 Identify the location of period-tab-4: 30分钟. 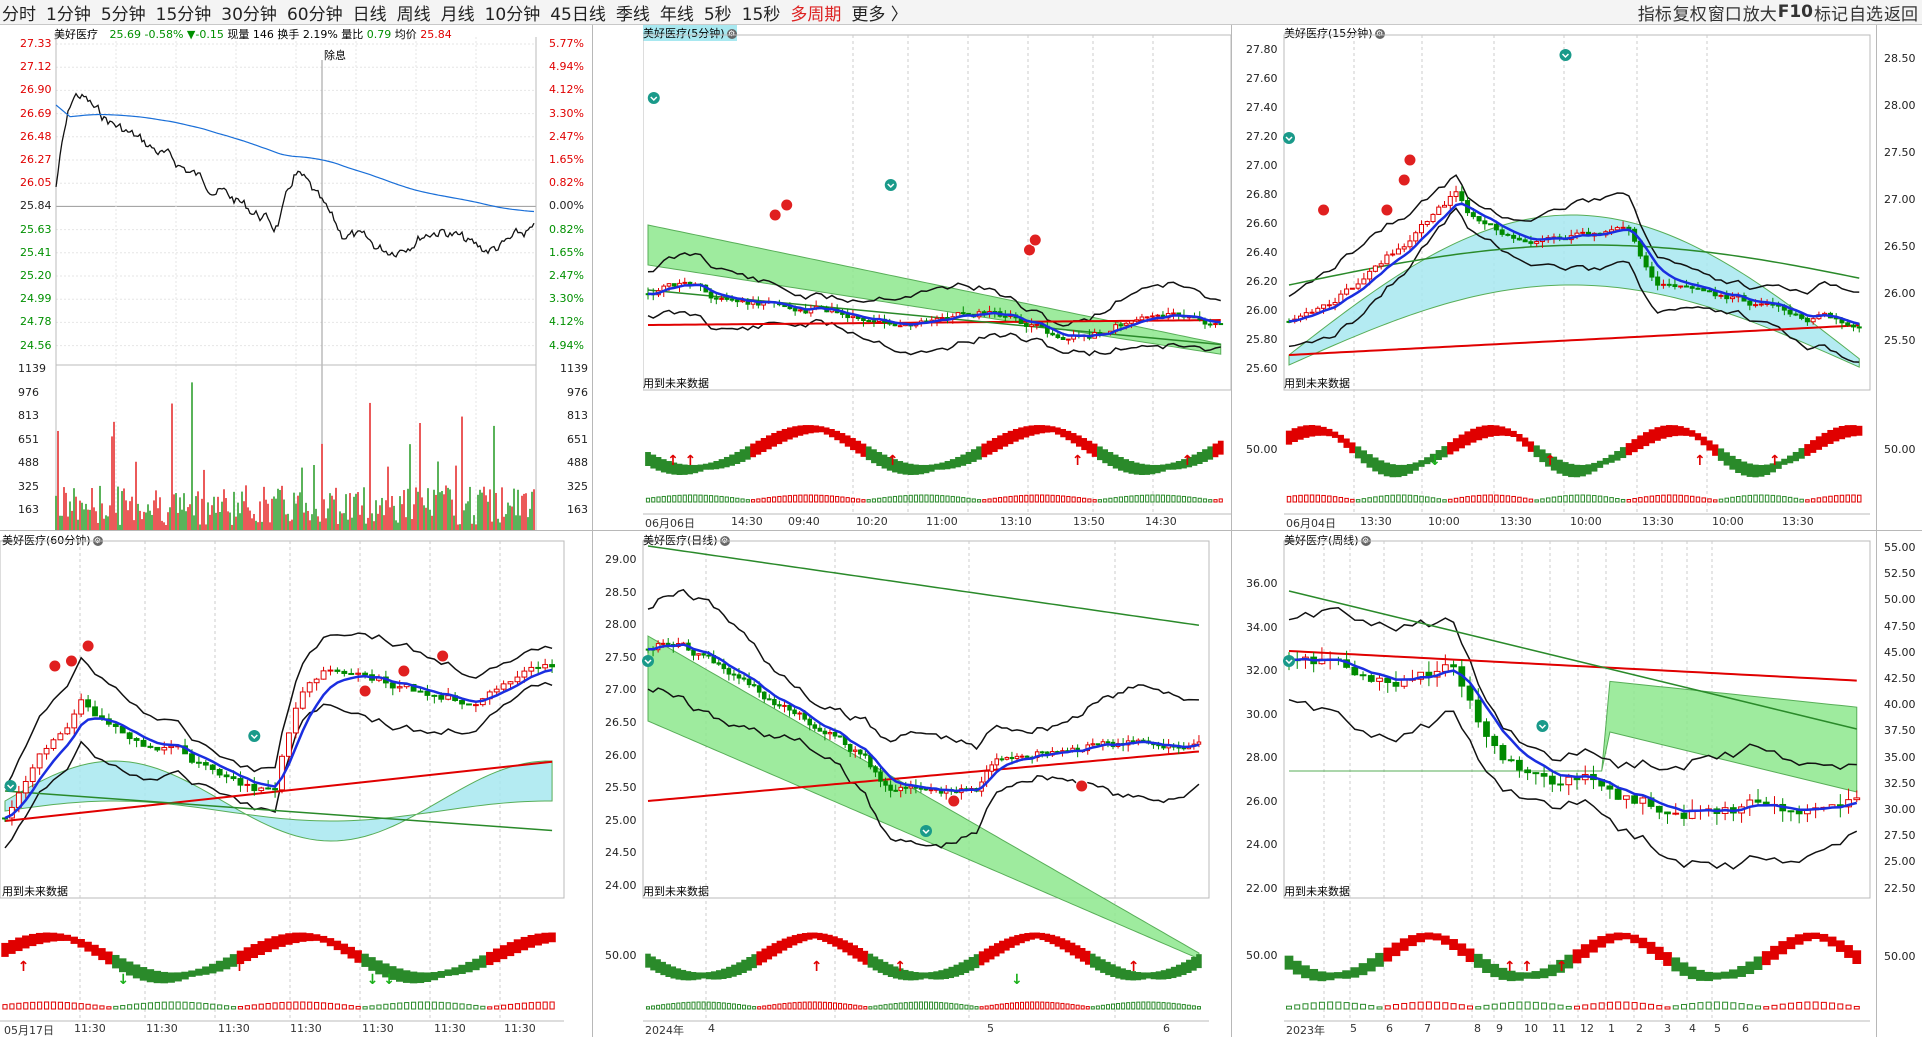
(249, 14).